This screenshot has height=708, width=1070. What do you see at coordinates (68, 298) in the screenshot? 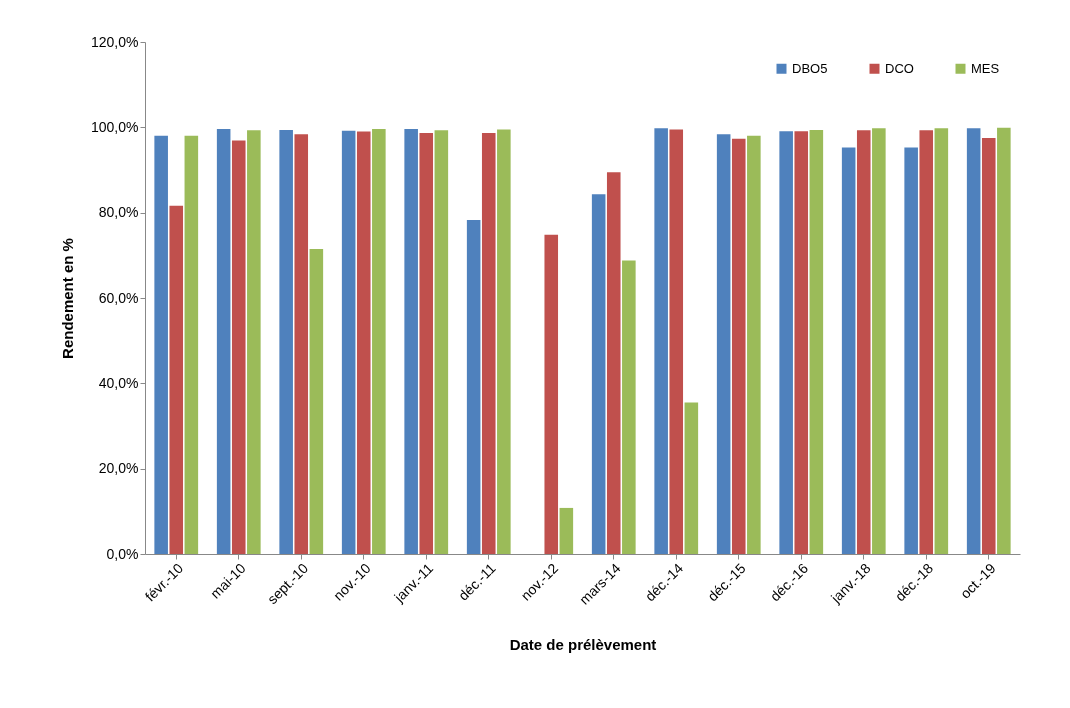
I see `y-axis-title: Rendement en %` at bounding box center [68, 298].